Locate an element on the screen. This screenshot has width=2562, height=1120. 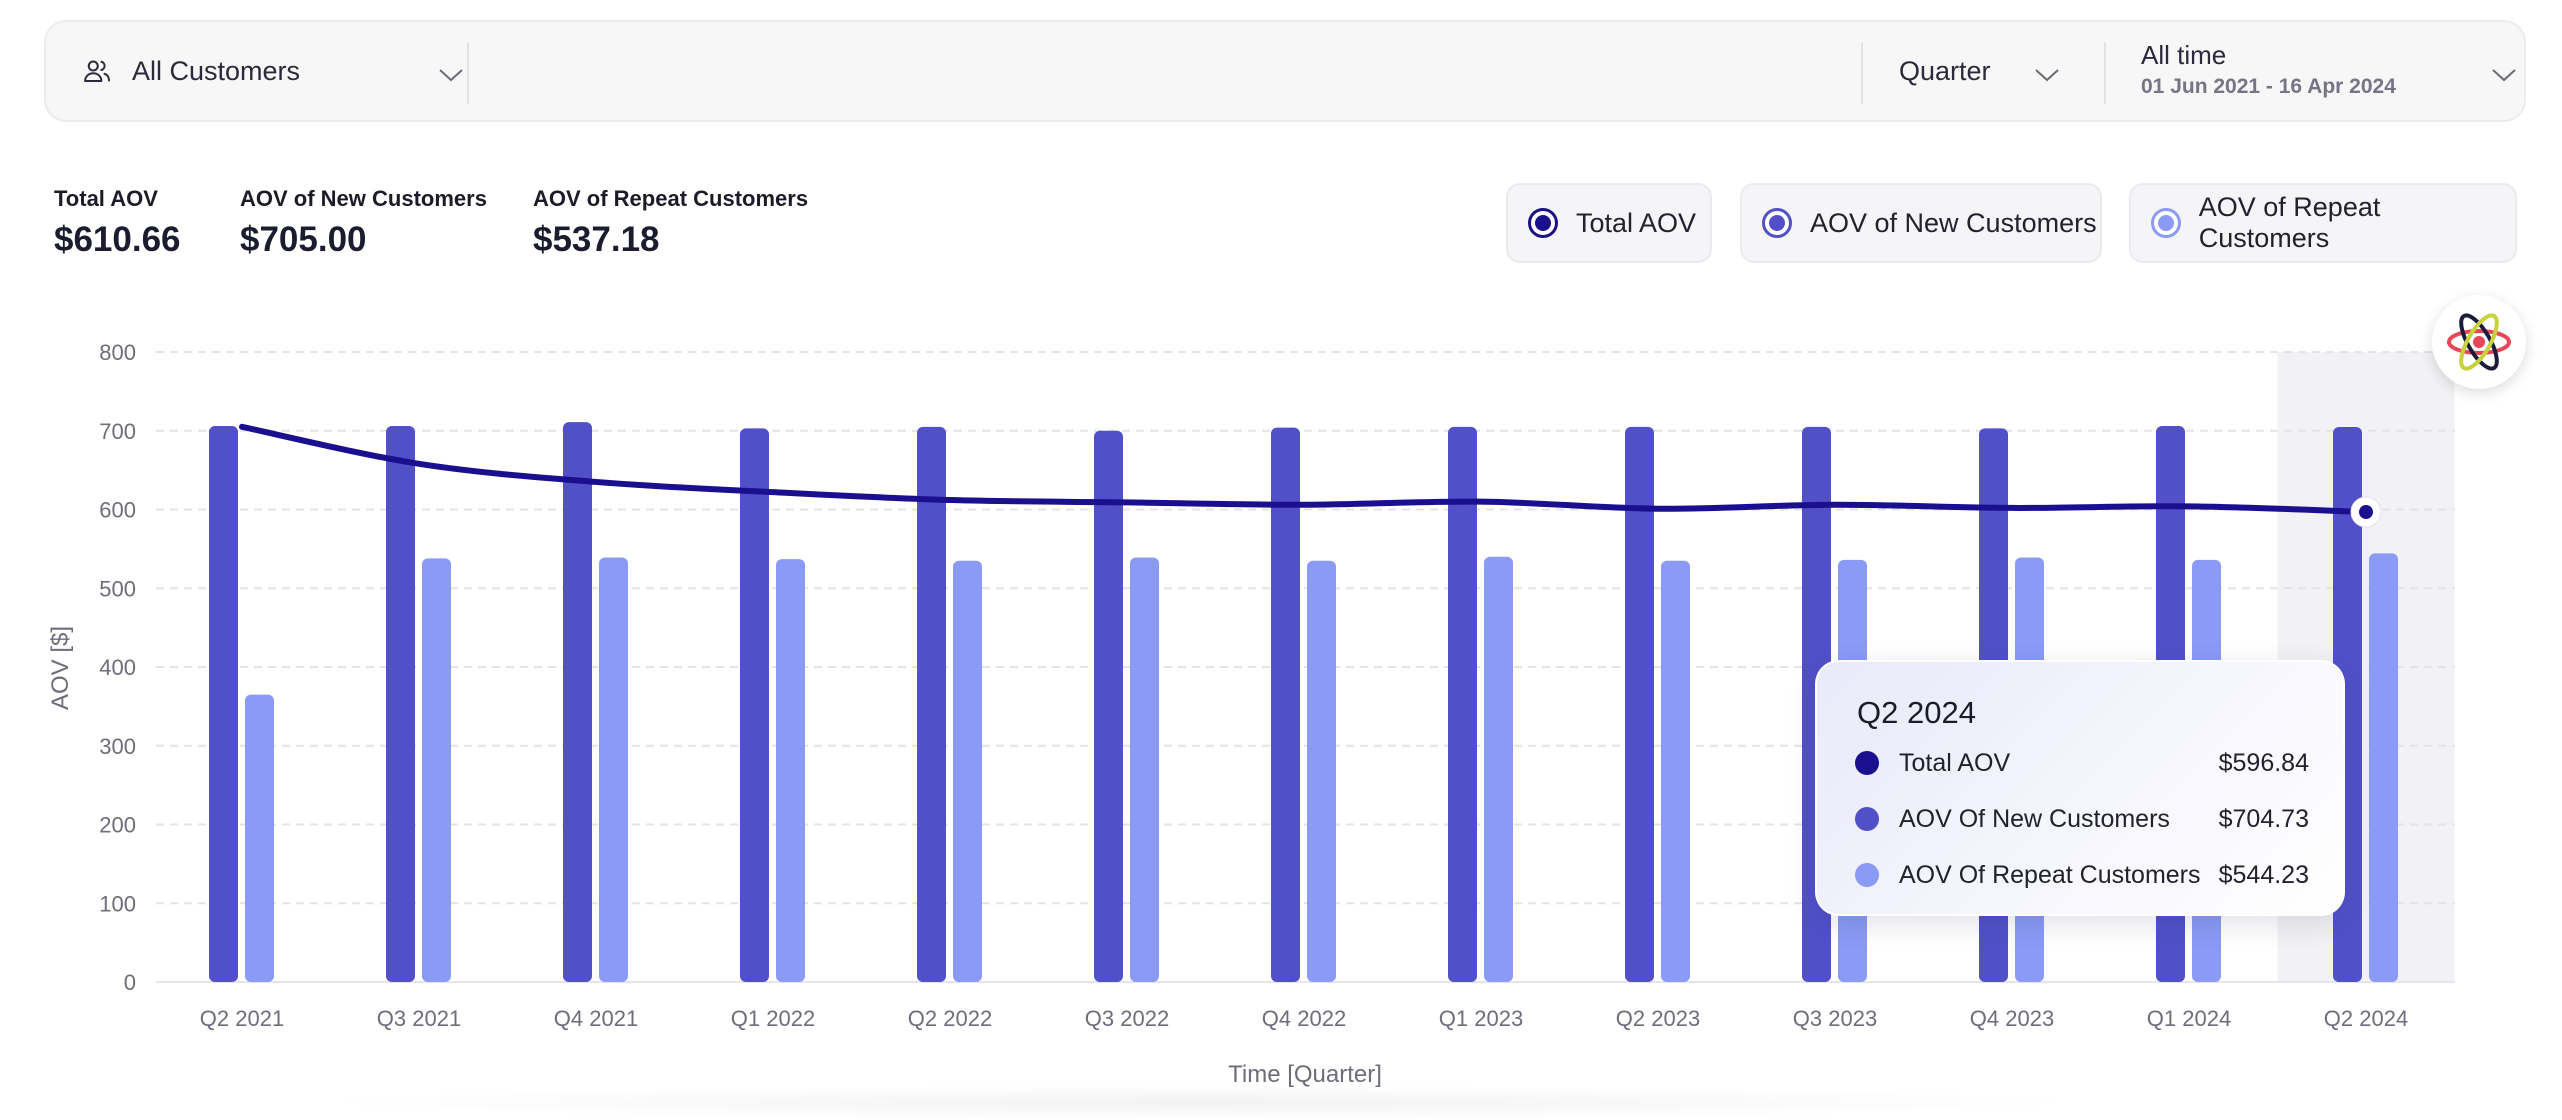
new-customers-aov-label: AOV of New Customers is located at coordinates (363, 198).